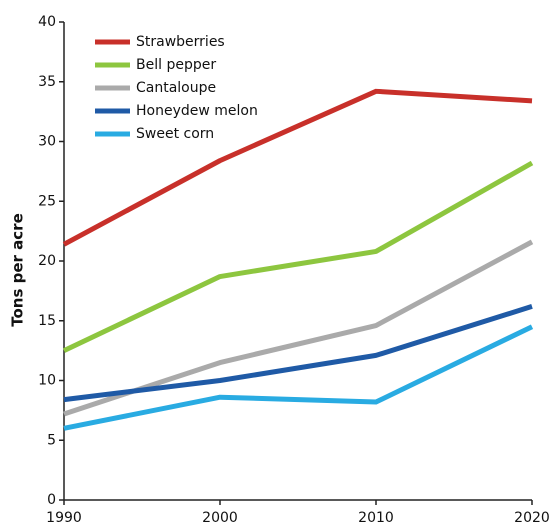  I want to click on y-tick-label: 10, so click(47, 381).